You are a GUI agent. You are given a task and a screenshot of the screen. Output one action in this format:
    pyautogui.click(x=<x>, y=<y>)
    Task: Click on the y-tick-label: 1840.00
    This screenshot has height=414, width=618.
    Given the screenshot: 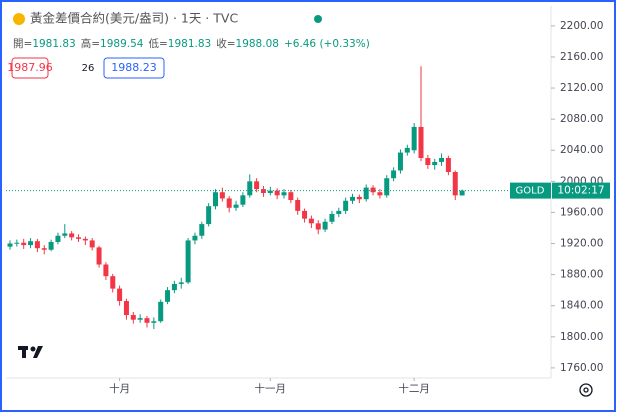 What is the action you would take?
    pyautogui.click(x=581, y=306)
    